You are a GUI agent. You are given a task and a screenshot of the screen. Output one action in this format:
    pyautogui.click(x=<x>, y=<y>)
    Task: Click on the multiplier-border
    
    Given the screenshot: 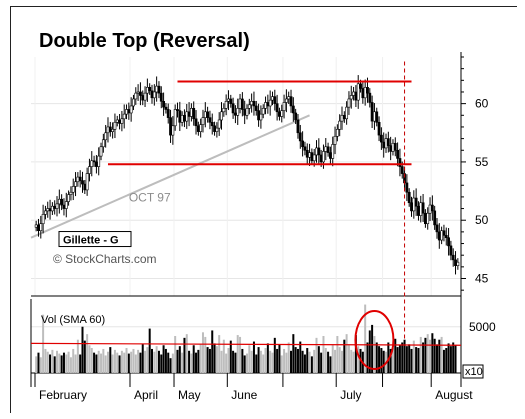 What is the action you would take?
    pyautogui.click(x=473, y=371)
    